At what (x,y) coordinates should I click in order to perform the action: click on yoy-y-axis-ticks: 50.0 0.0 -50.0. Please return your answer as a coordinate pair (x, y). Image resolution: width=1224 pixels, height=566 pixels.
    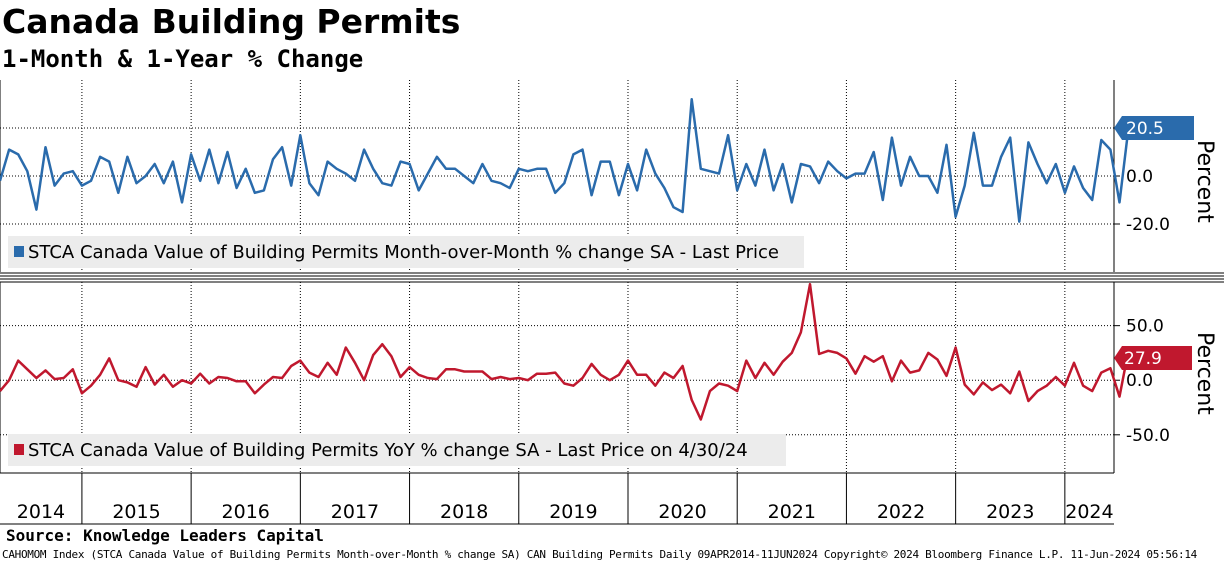
    Looking at the image, I should click on (1142, 381).